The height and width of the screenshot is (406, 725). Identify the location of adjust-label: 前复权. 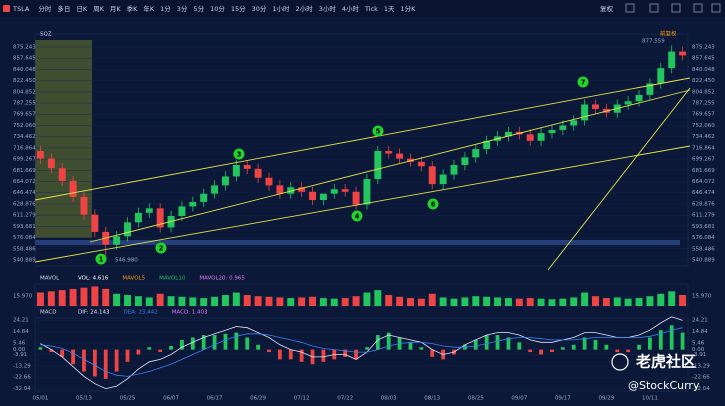
(668, 34).